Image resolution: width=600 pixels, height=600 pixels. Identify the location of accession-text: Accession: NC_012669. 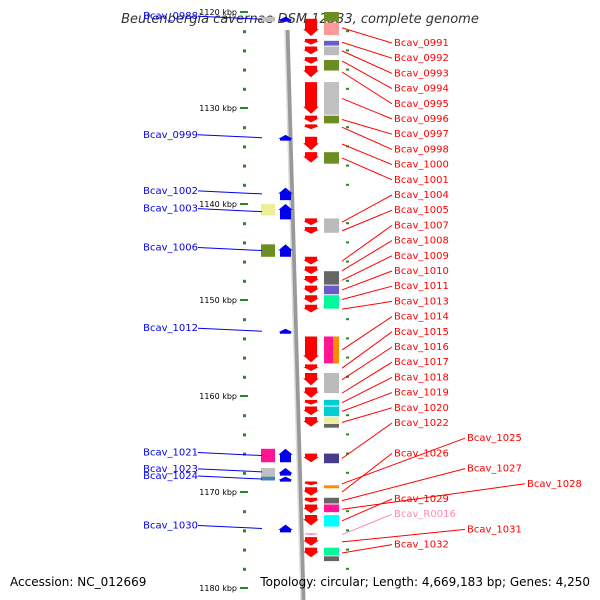
(78, 582).